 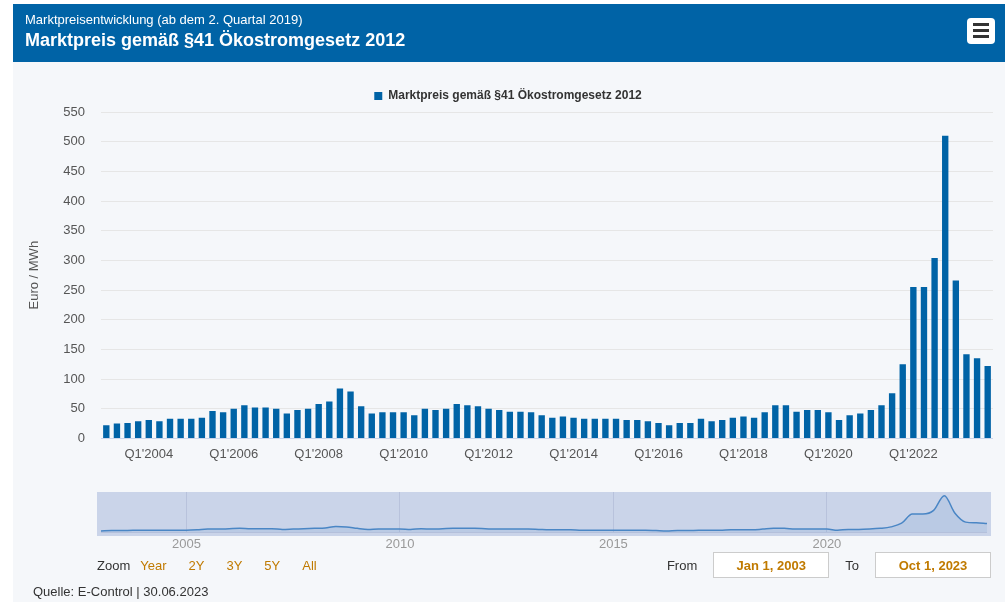 I want to click on text: To, so click(x=852, y=565).